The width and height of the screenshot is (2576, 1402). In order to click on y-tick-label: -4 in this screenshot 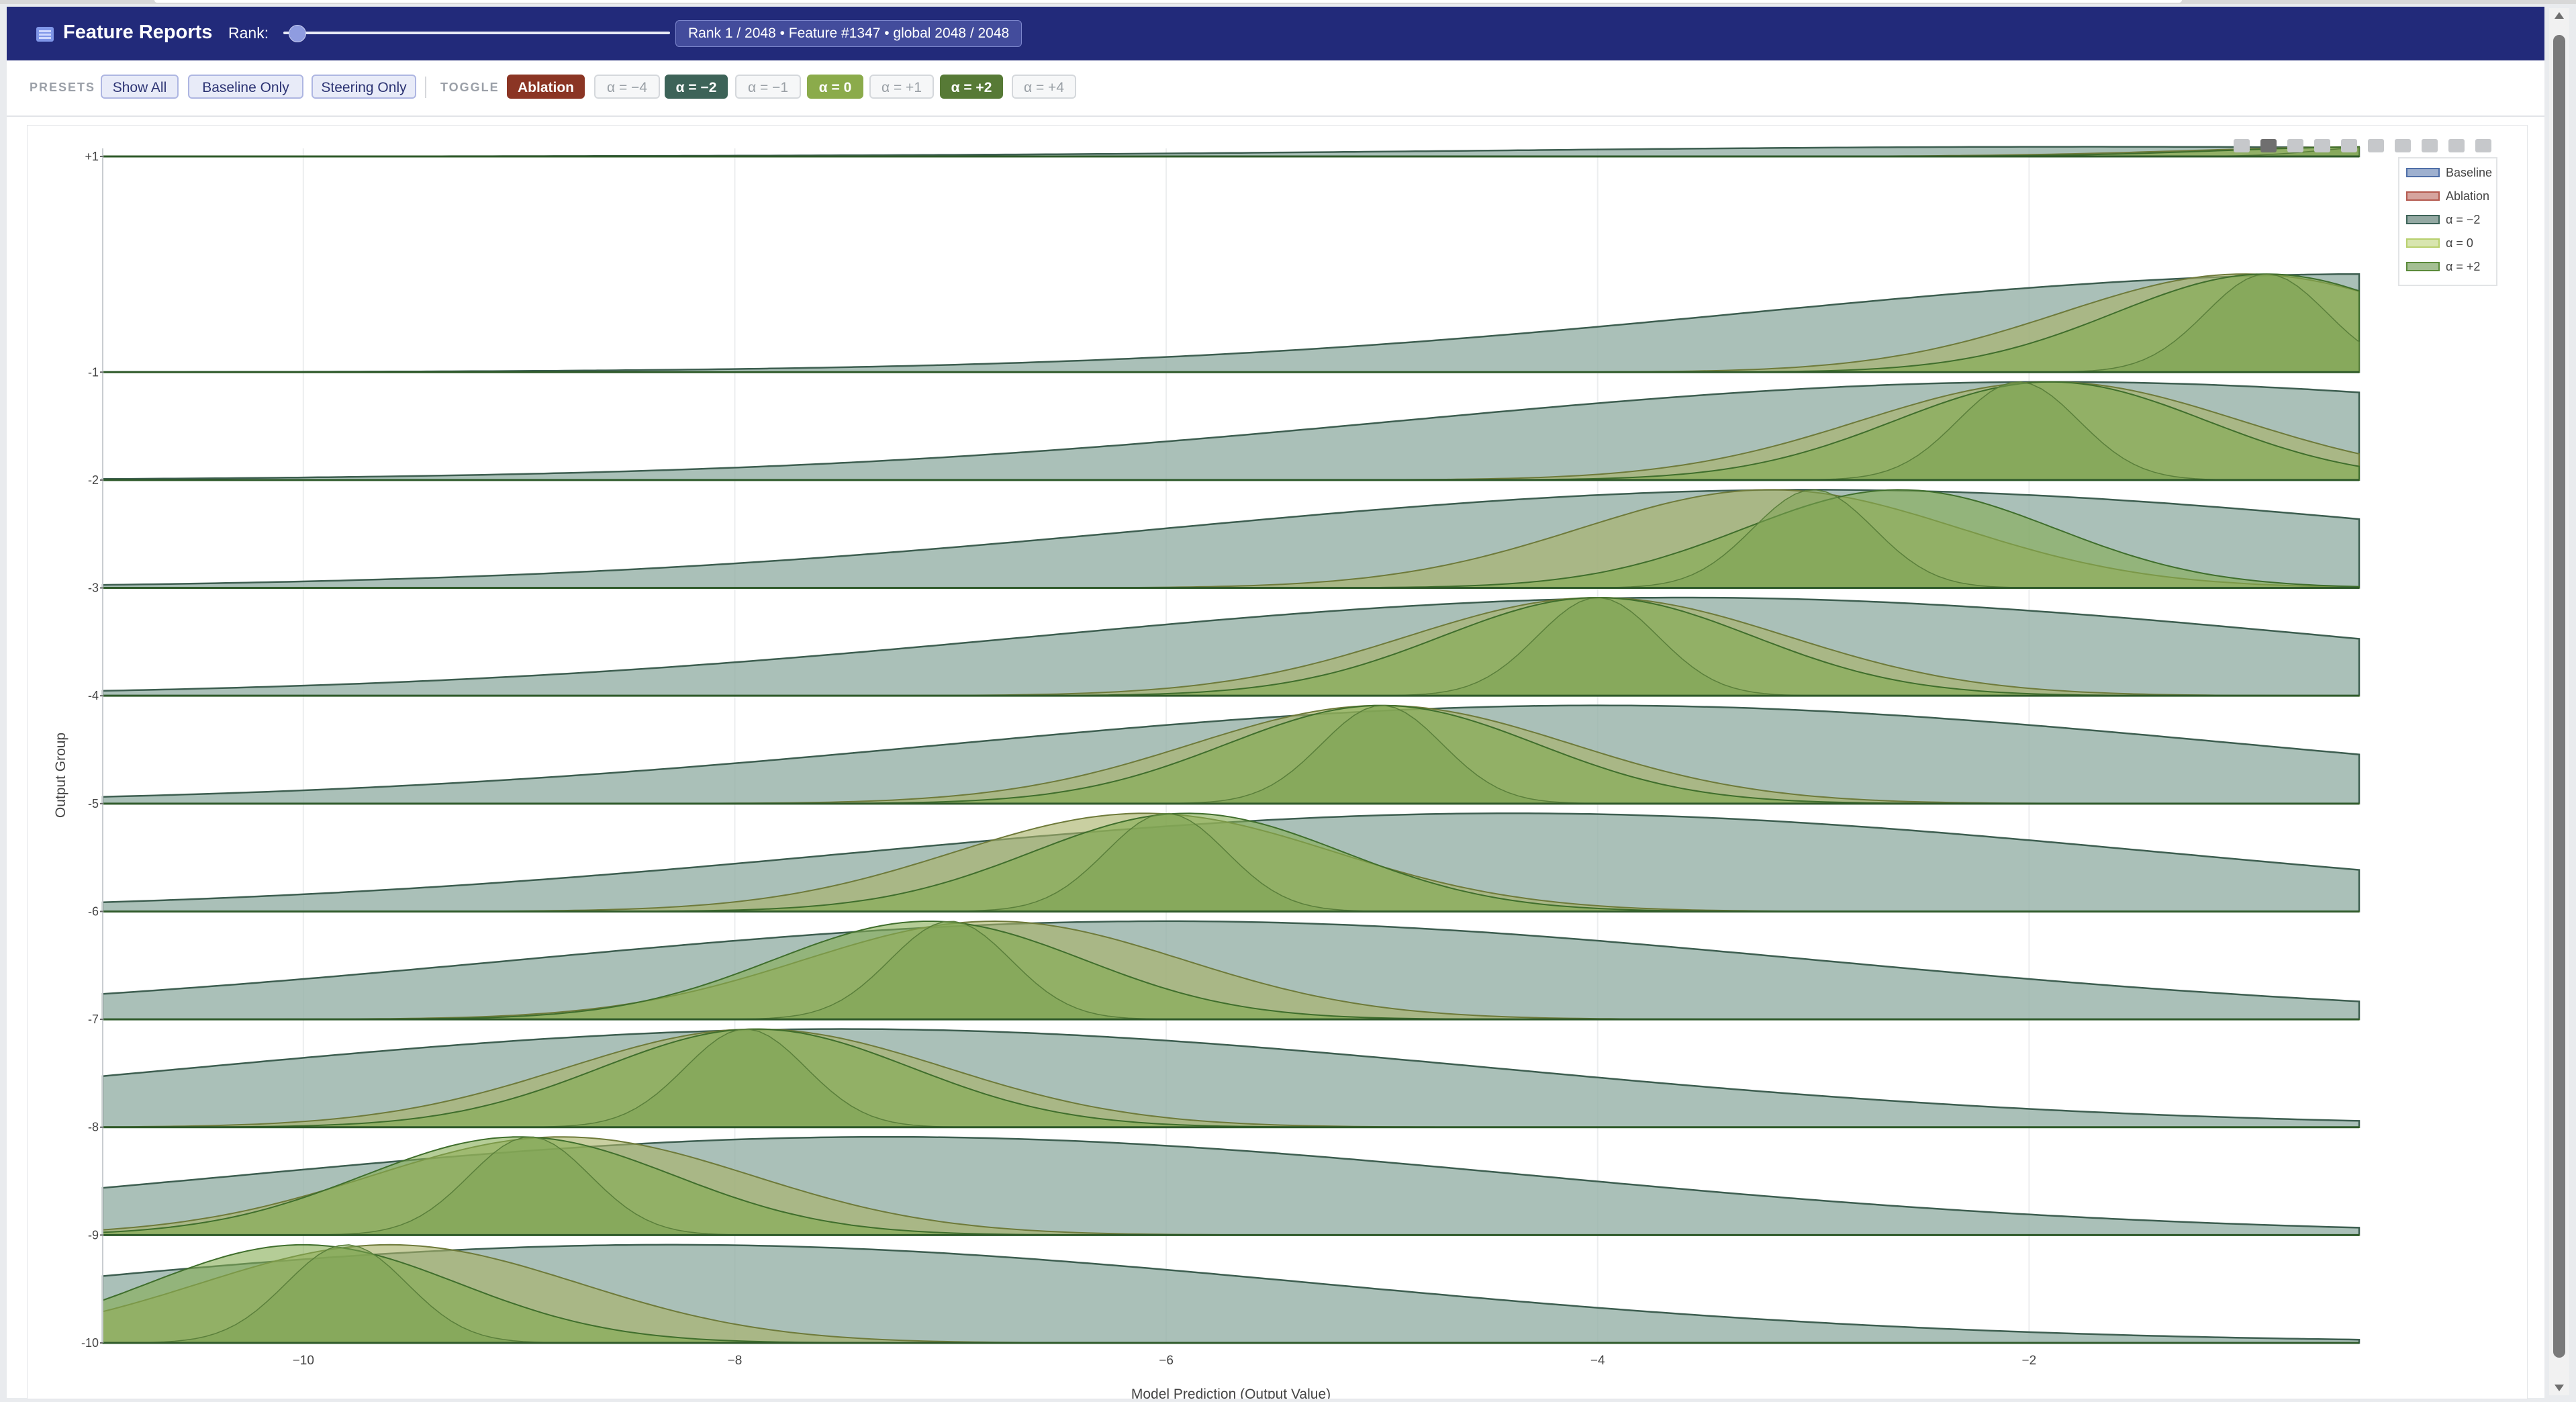, I will do `click(93, 695)`.